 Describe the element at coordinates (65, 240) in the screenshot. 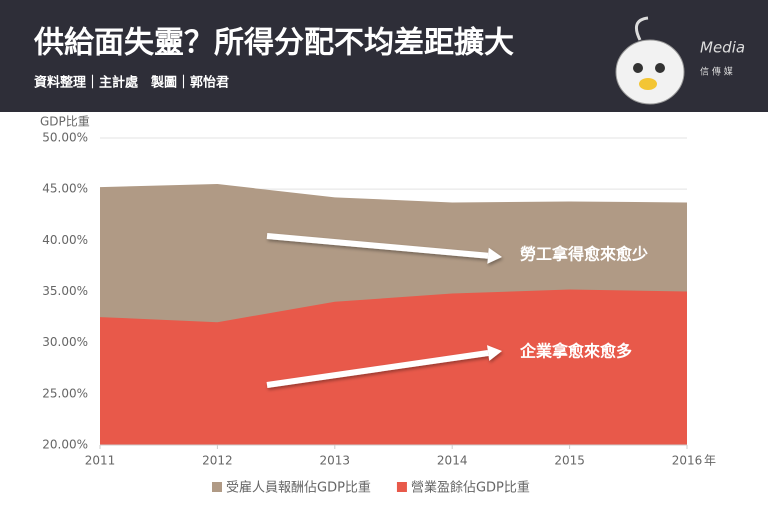

I see `y-tick-label: 40.00%` at that location.